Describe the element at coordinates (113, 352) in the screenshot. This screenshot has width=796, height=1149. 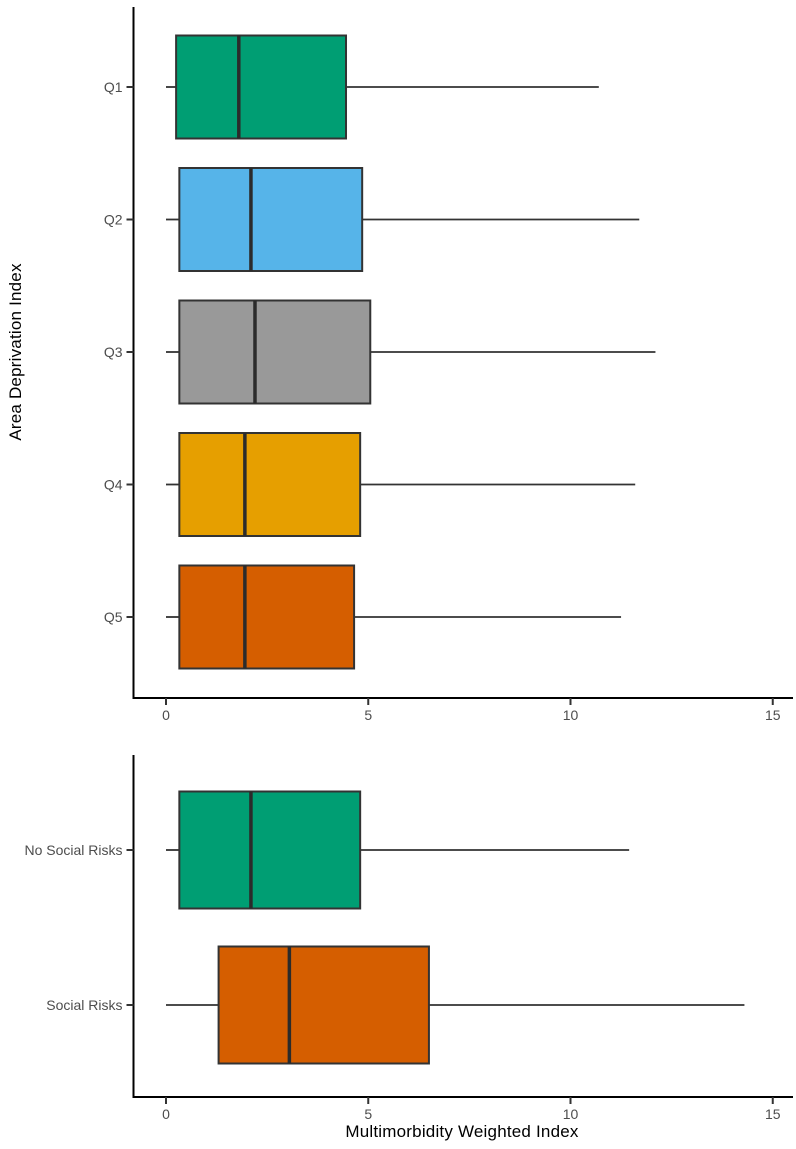
I see `y-tick-label-q3: Q3` at that location.